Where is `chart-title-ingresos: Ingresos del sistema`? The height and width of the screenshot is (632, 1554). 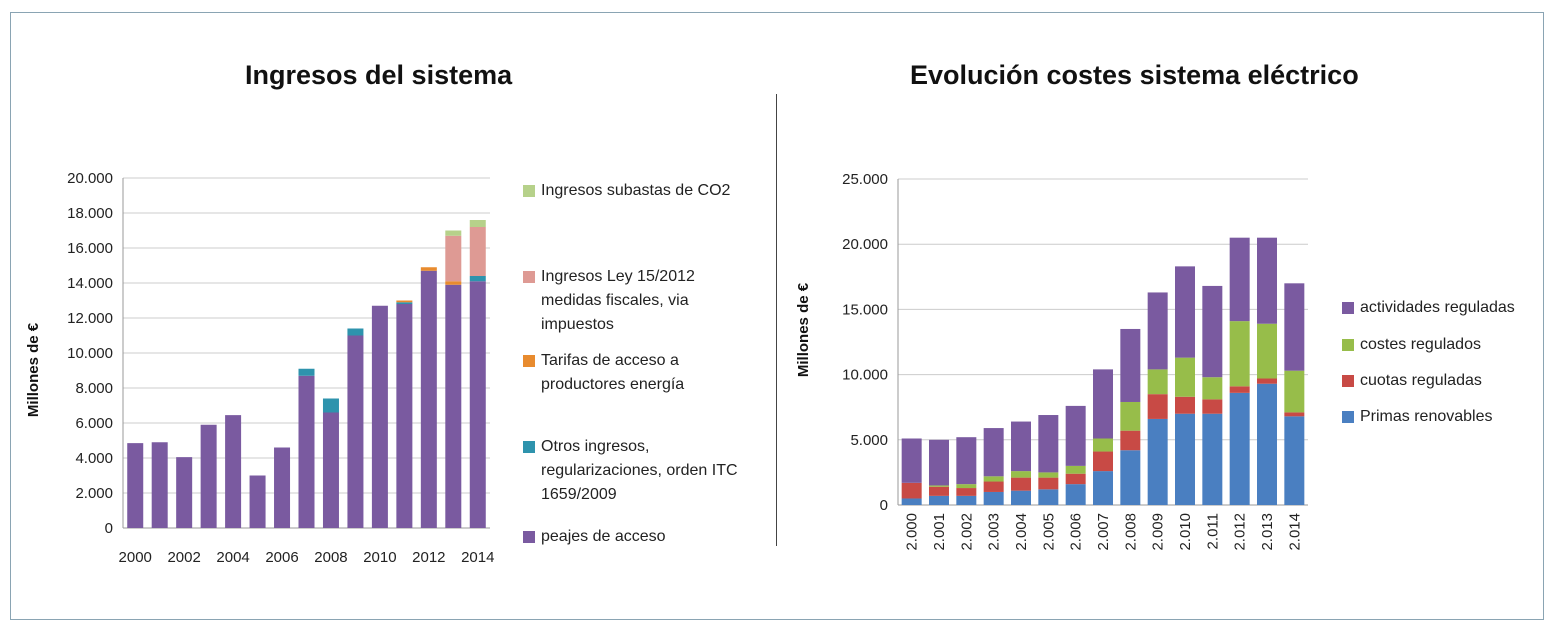 chart-title-ingresos: Ingresos del sistema is located at coordinates (379, 75).